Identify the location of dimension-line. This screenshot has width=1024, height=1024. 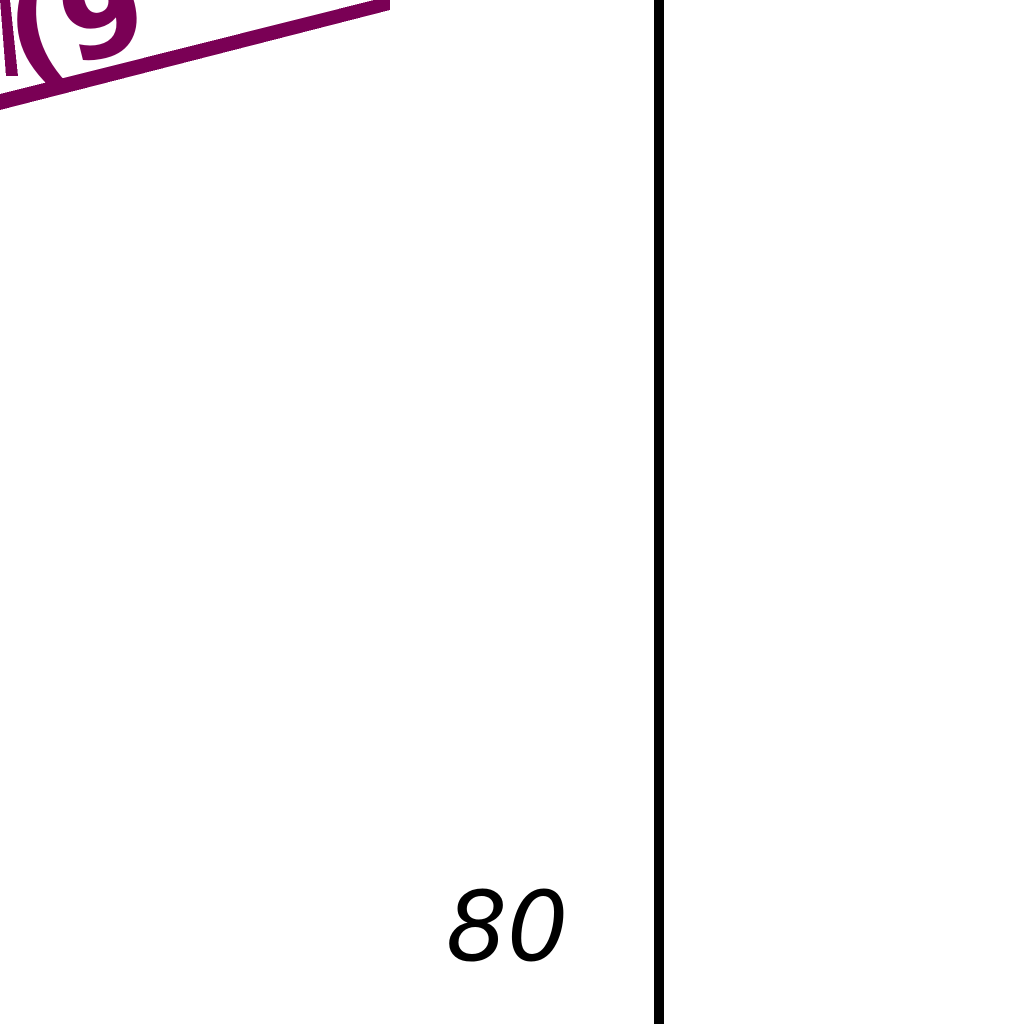
(195, 55).